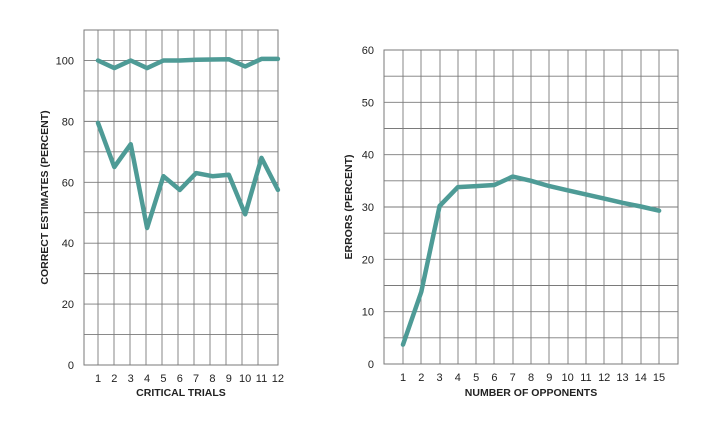 This screenshot has height=431, width=727. I want to click on y-tick-label: 50, so click(368, 103).